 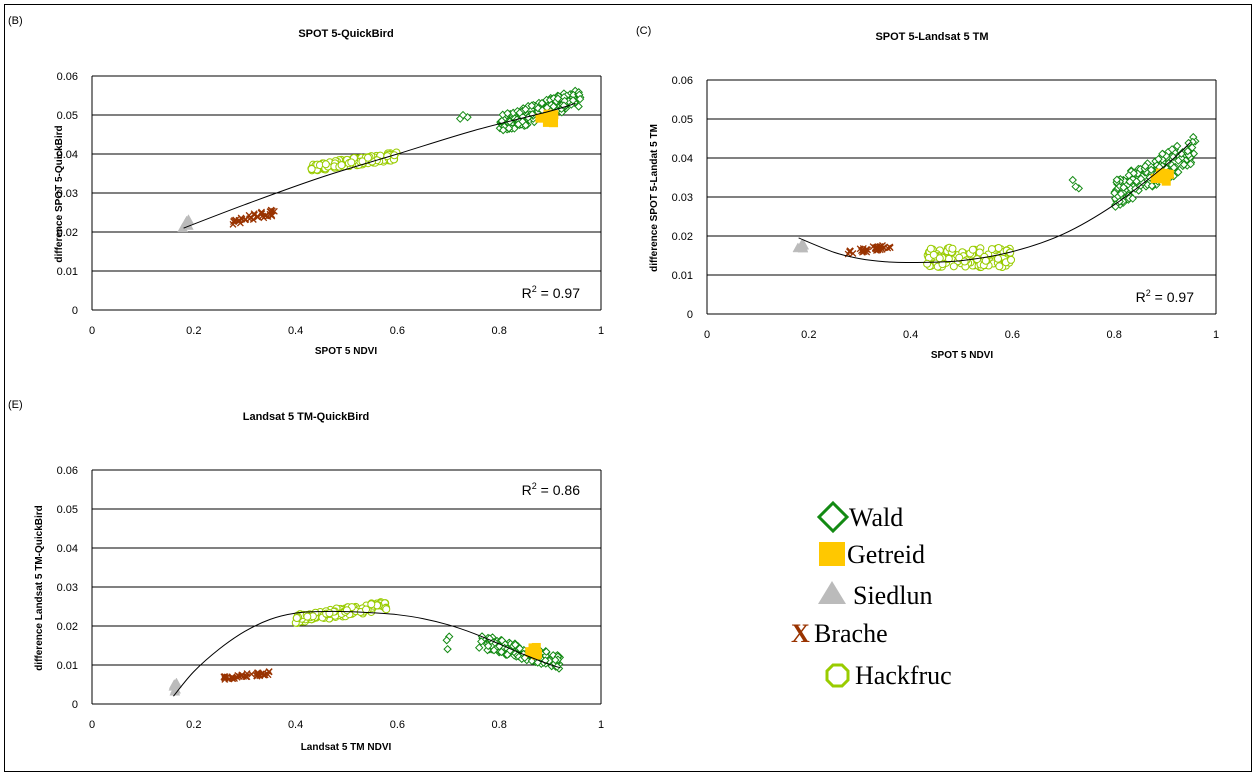 I want to click on legend-item-wald: Wald, so click(x=859, y=517).